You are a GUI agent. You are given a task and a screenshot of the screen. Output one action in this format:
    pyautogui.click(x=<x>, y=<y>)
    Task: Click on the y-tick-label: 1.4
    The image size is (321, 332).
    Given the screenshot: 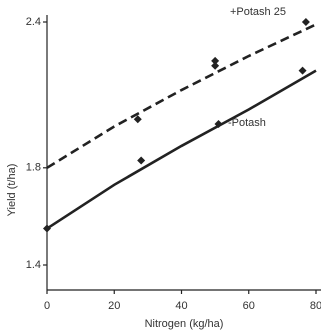 What is the action you would take?
    pyautogui.click(x=33, y=265)
    